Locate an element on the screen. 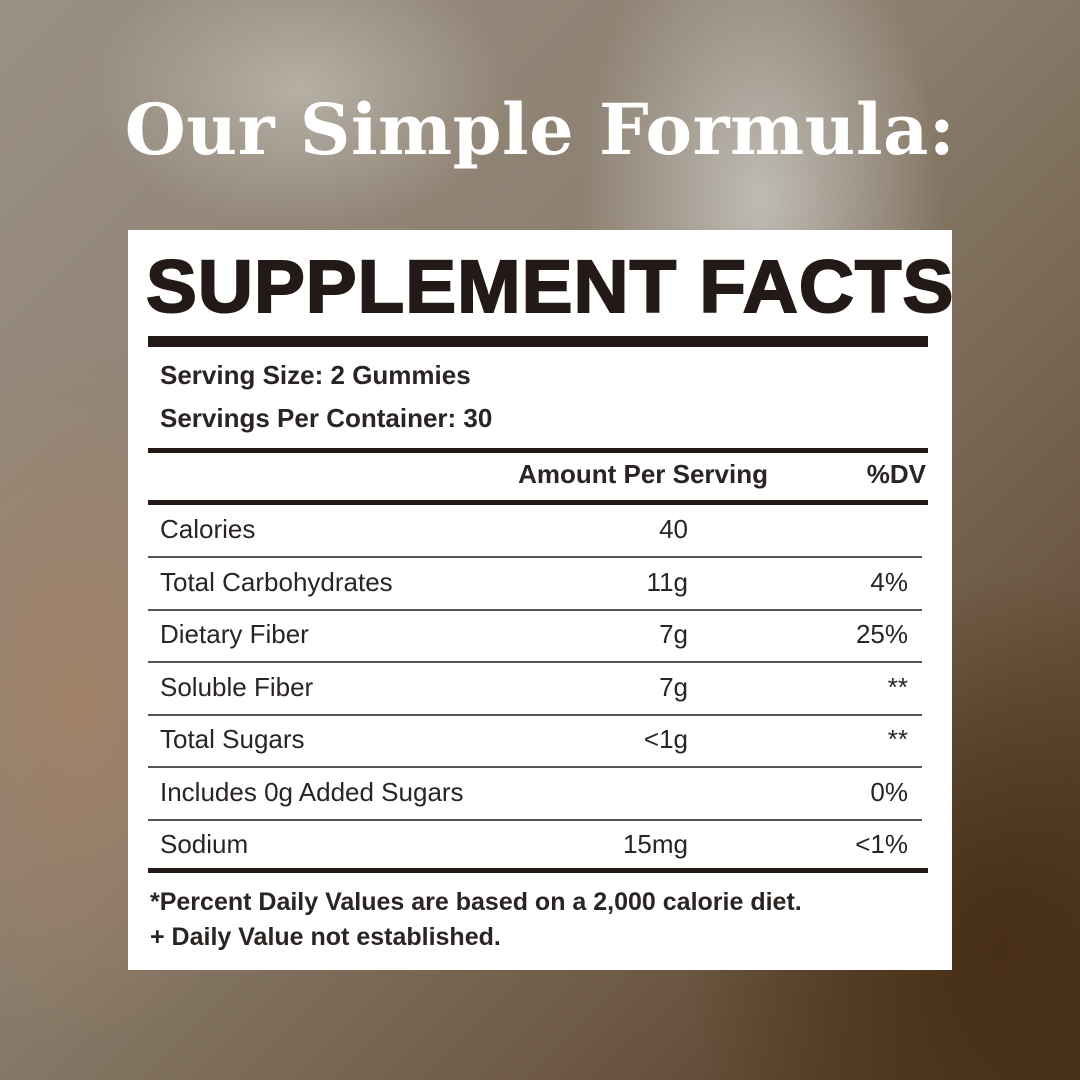  nutrient-dv: <1% is located at coordinates (881, 844).